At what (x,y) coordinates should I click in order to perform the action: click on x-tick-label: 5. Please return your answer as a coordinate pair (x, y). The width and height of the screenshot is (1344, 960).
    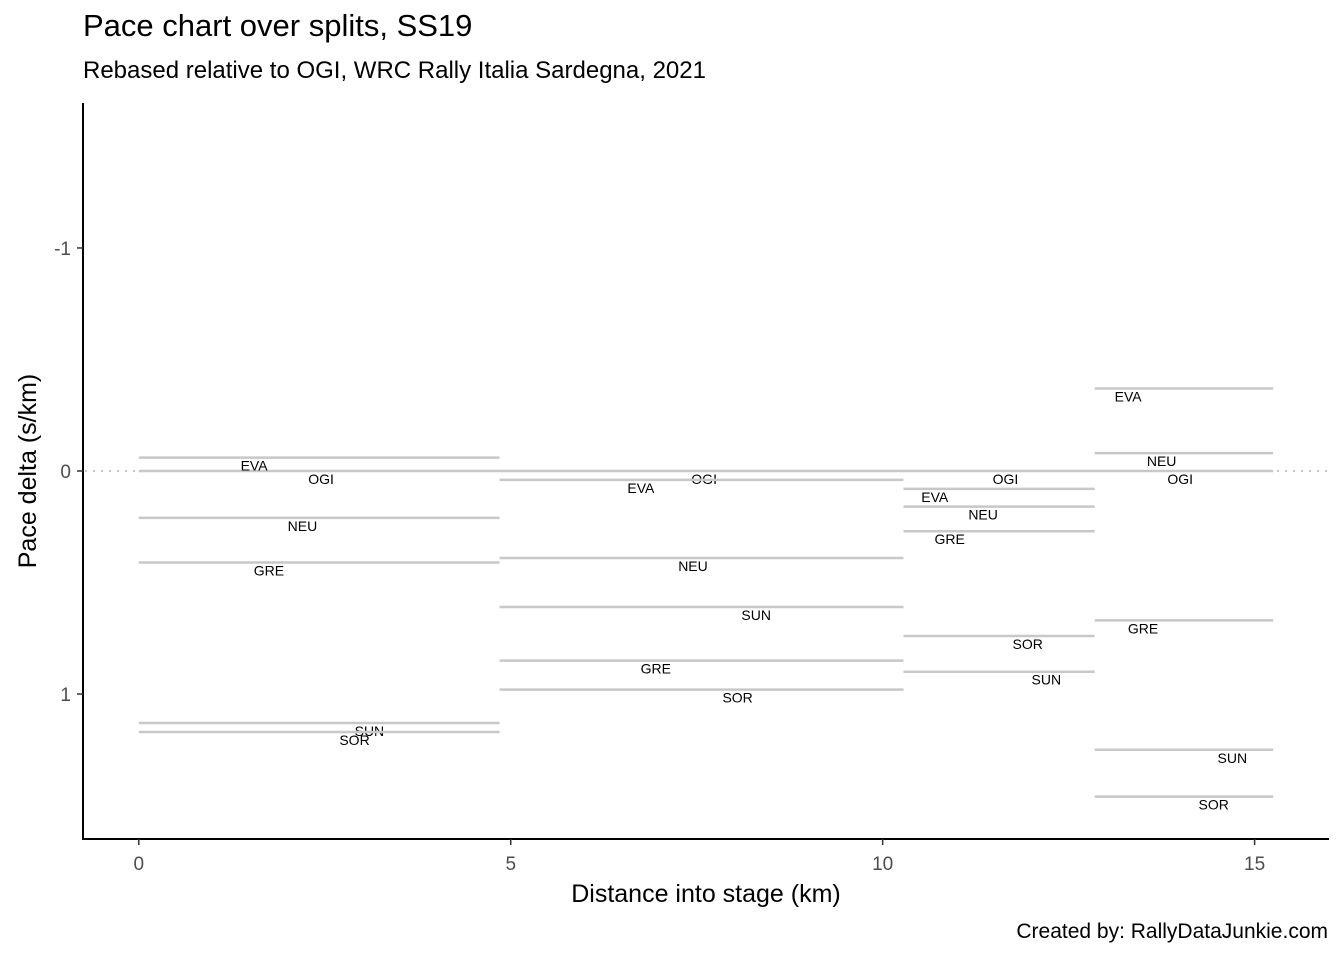
    Looking at the image, I should click on (510, 864).